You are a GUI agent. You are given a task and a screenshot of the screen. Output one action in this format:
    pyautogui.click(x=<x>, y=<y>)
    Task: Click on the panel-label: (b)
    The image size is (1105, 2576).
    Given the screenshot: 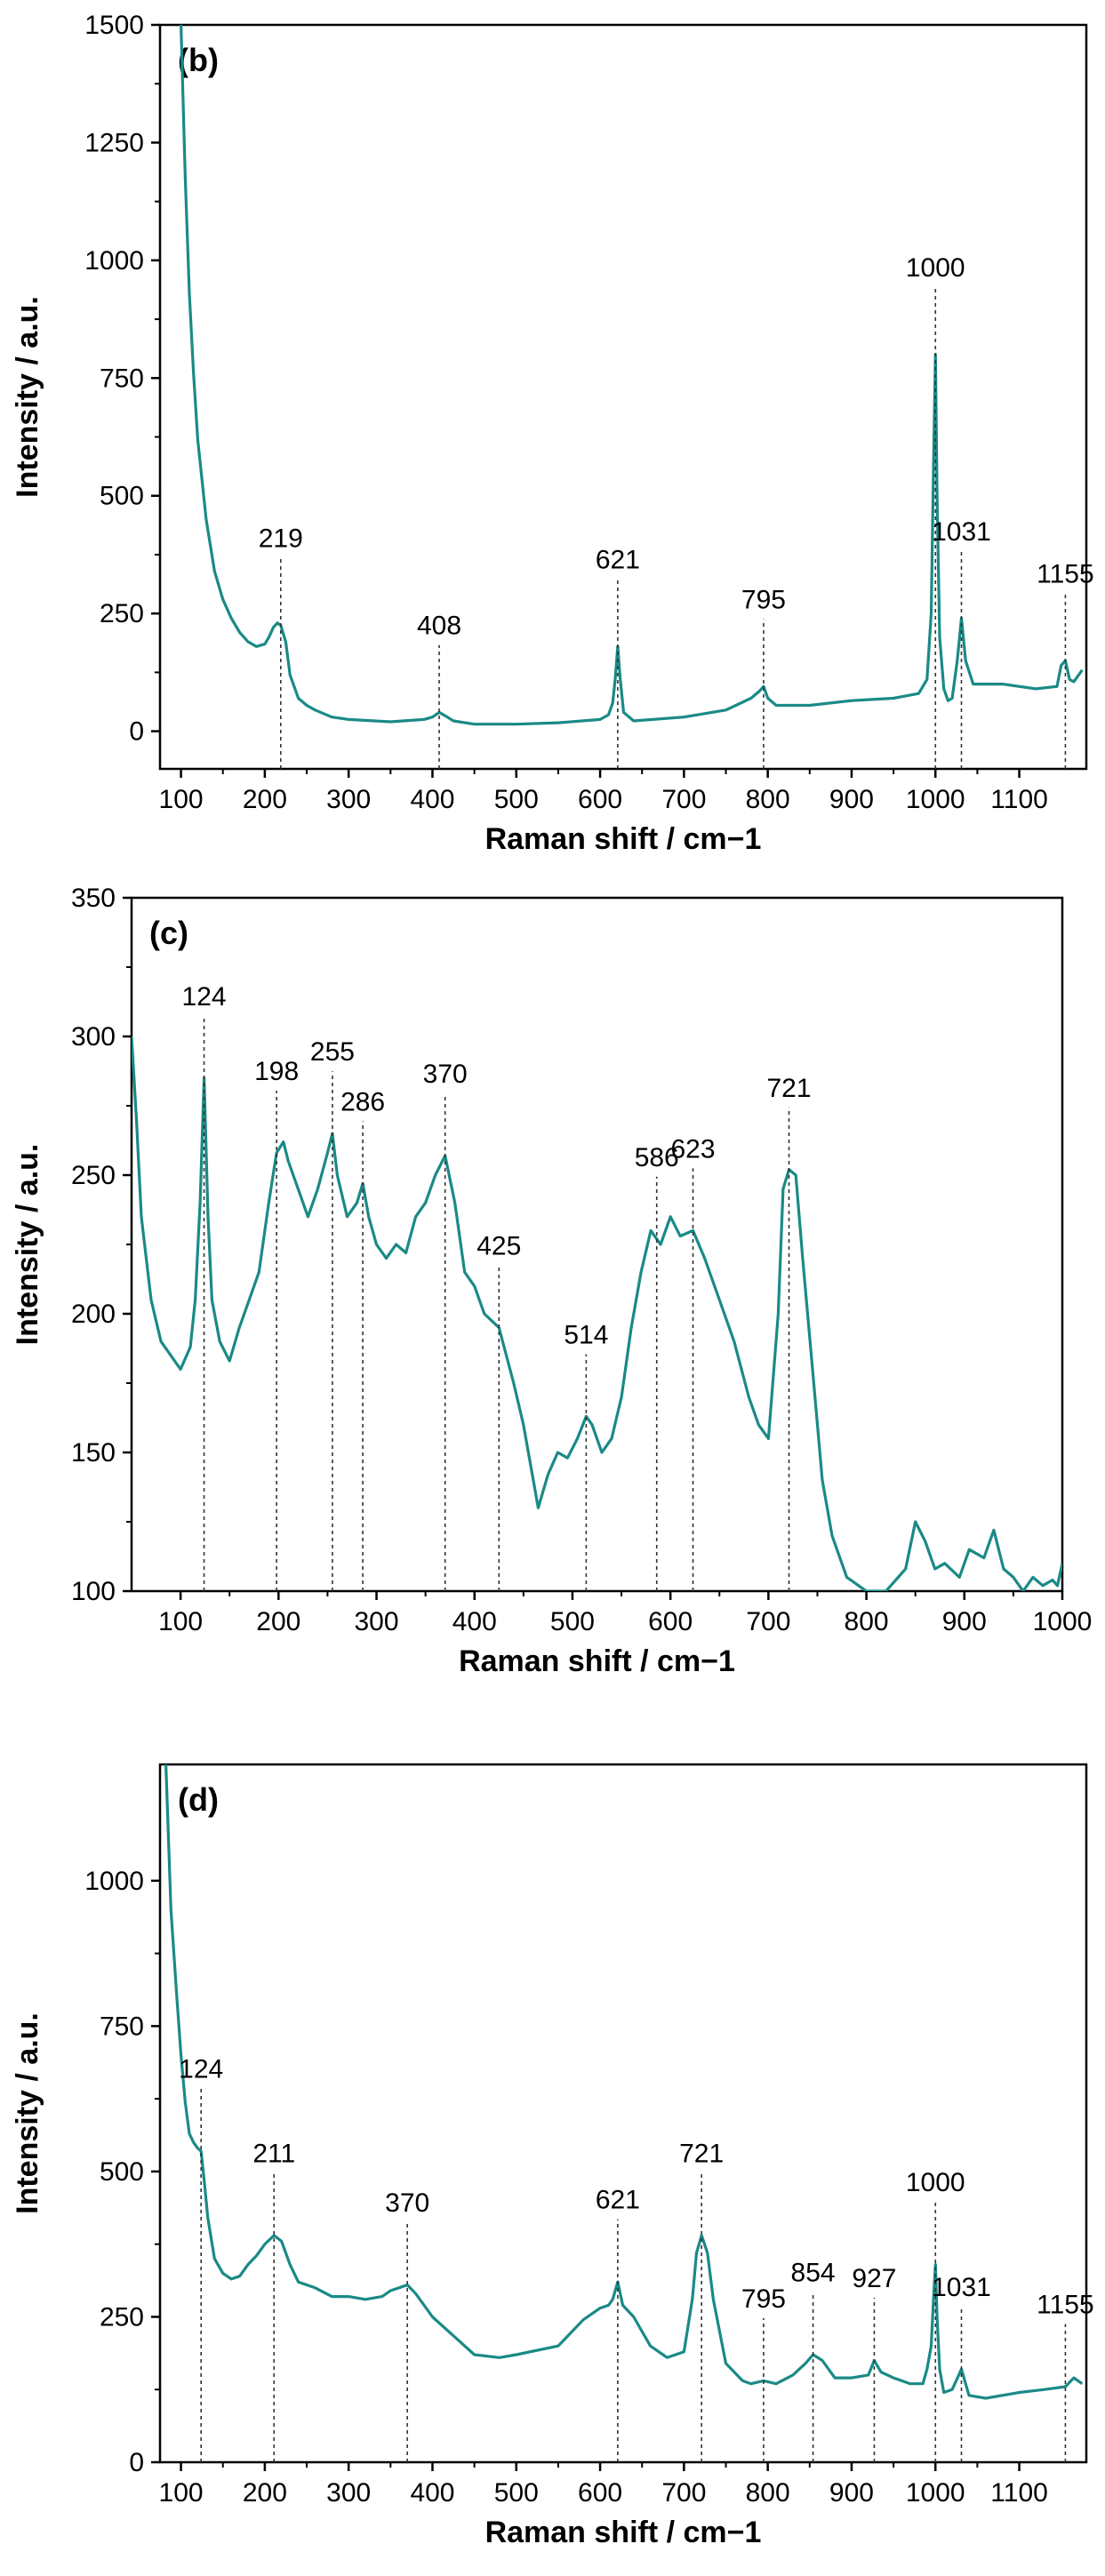 What is the action you would take?
    pyautogui.click(x=198, y=60)
    